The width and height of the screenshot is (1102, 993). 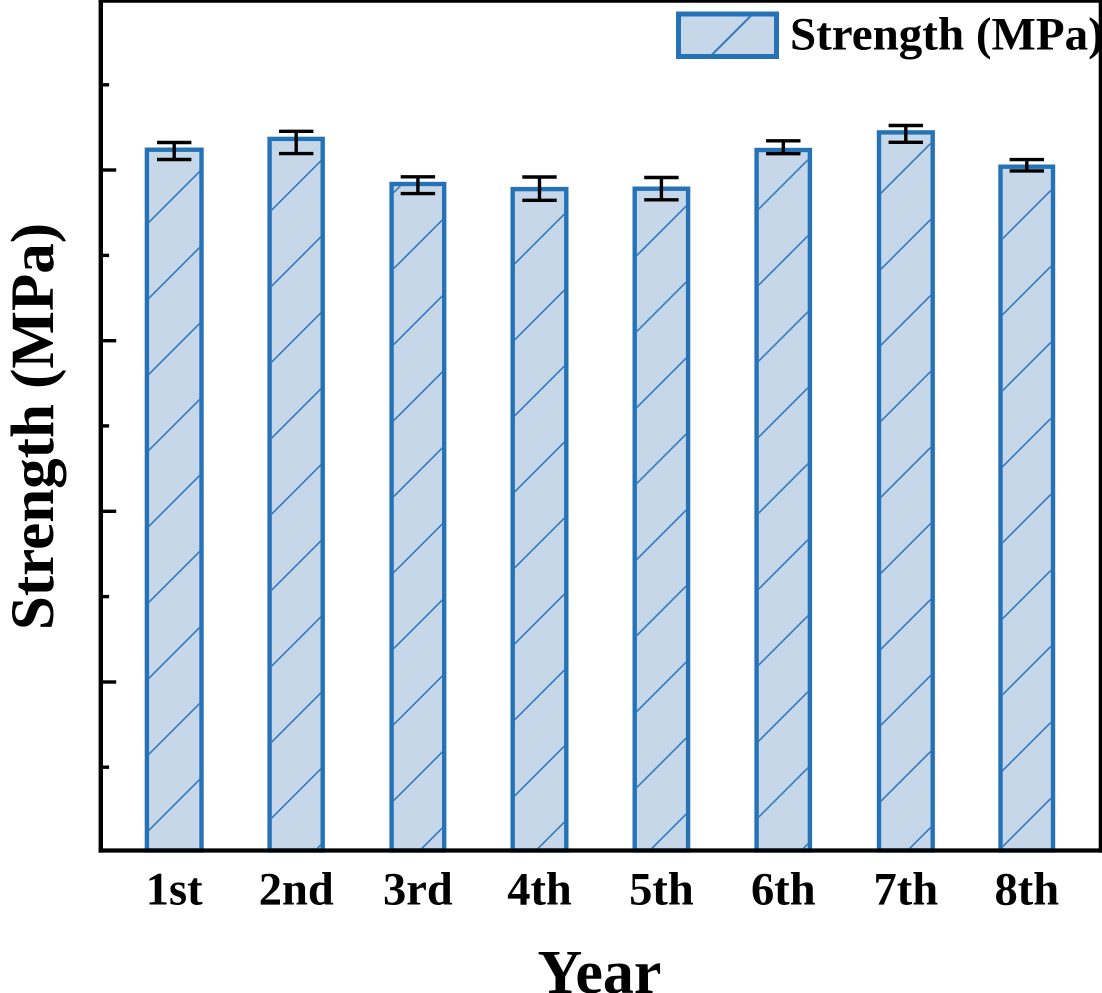 What do you see at coordinates (1026, 890) in the screenshot?
I see `svg-text: 8th` at bounding box center [1026, 890].